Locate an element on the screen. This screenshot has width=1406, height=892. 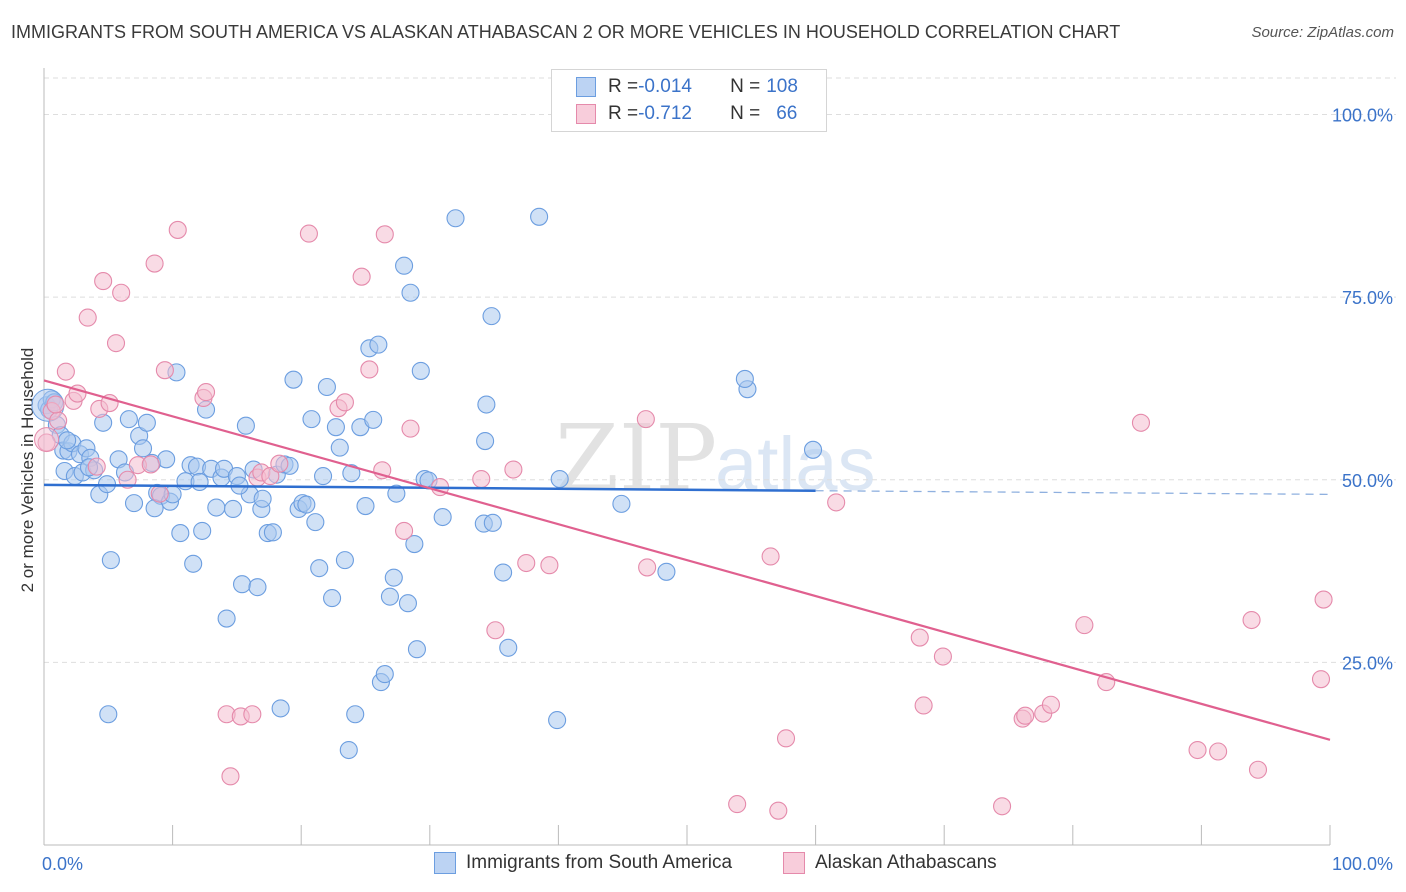
legend-n-value: 108 is located at coordinates (782, 86).